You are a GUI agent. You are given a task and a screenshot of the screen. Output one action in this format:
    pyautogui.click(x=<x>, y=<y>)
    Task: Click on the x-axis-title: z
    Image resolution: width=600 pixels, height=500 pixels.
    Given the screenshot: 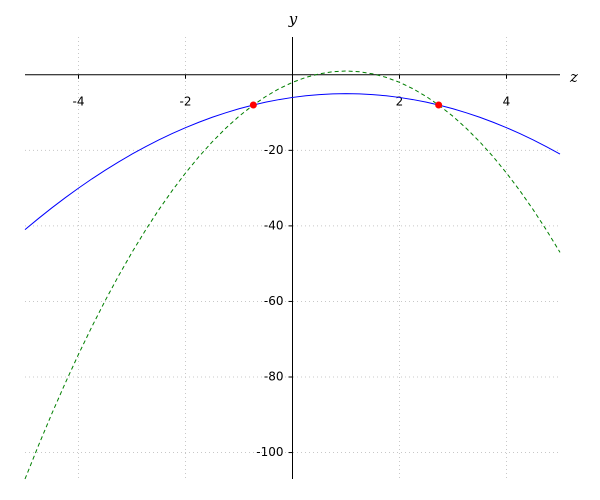 What is the action you would take?
    pyautogui.click(x=573, y=77)
    